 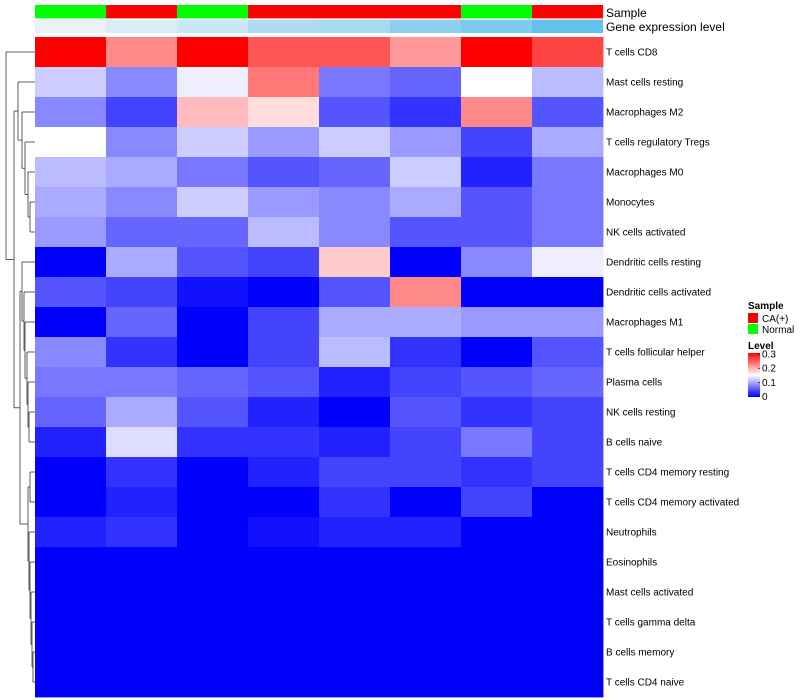 I want to click on row-label: Dendritic cells resting, so click(x=653, y=263).